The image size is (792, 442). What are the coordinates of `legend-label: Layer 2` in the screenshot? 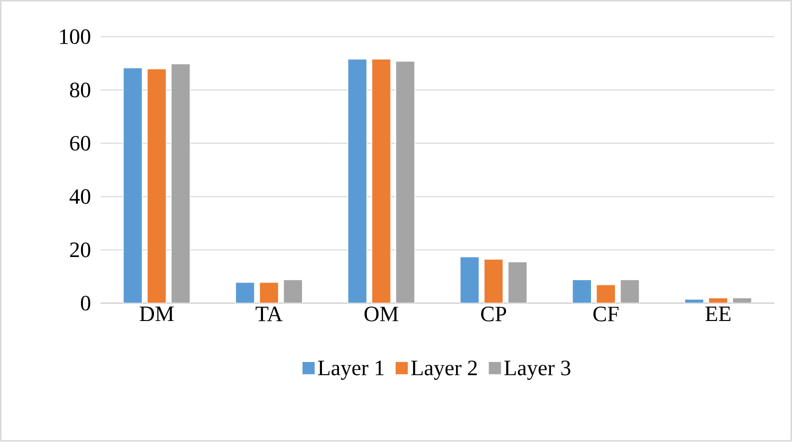 It's located at (444, 370).